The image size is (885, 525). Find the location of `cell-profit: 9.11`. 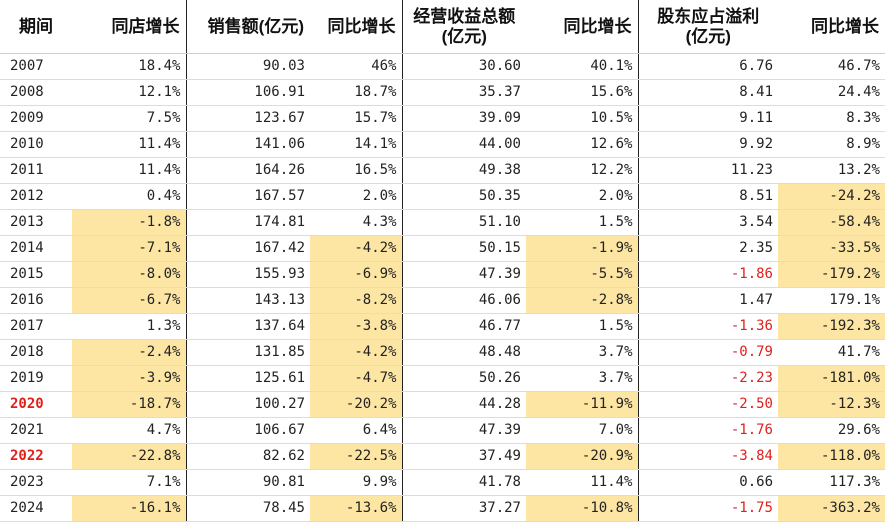

cell-profit: 9.11 is located at coordinates (708, 118).